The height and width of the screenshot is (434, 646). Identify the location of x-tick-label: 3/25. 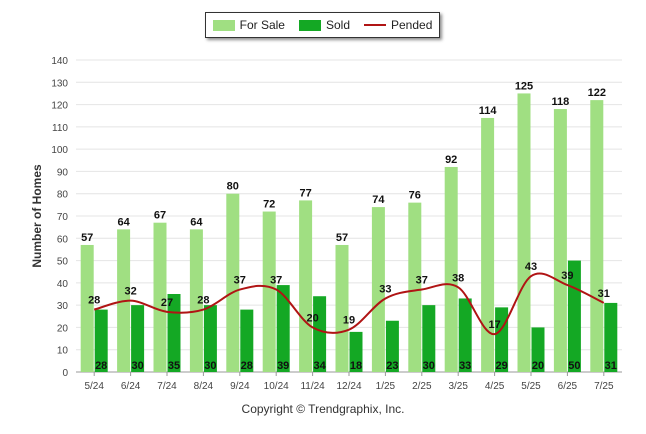
(458, 386).